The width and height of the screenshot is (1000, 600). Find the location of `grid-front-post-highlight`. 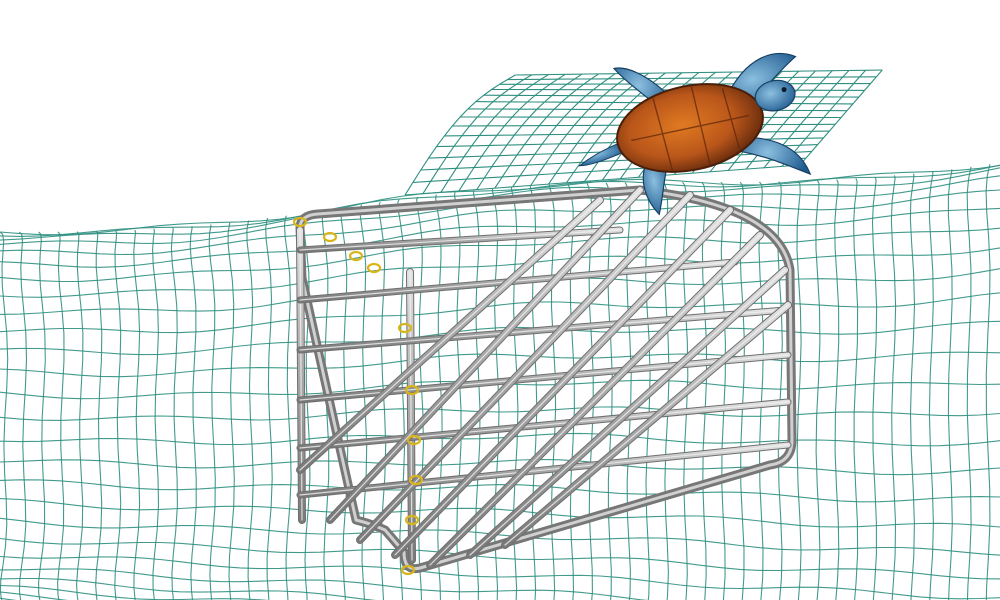

grid-front-post-highlight is located at coordinates (411, 416).